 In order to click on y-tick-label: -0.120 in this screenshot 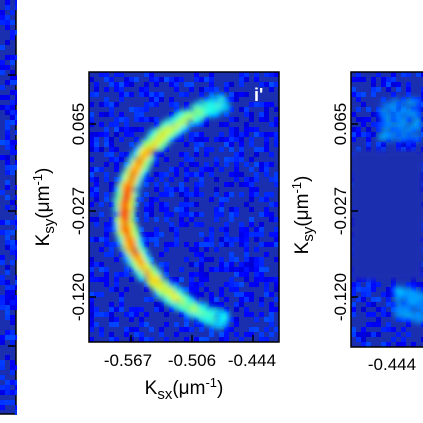, I will do `click(340, 297)`.